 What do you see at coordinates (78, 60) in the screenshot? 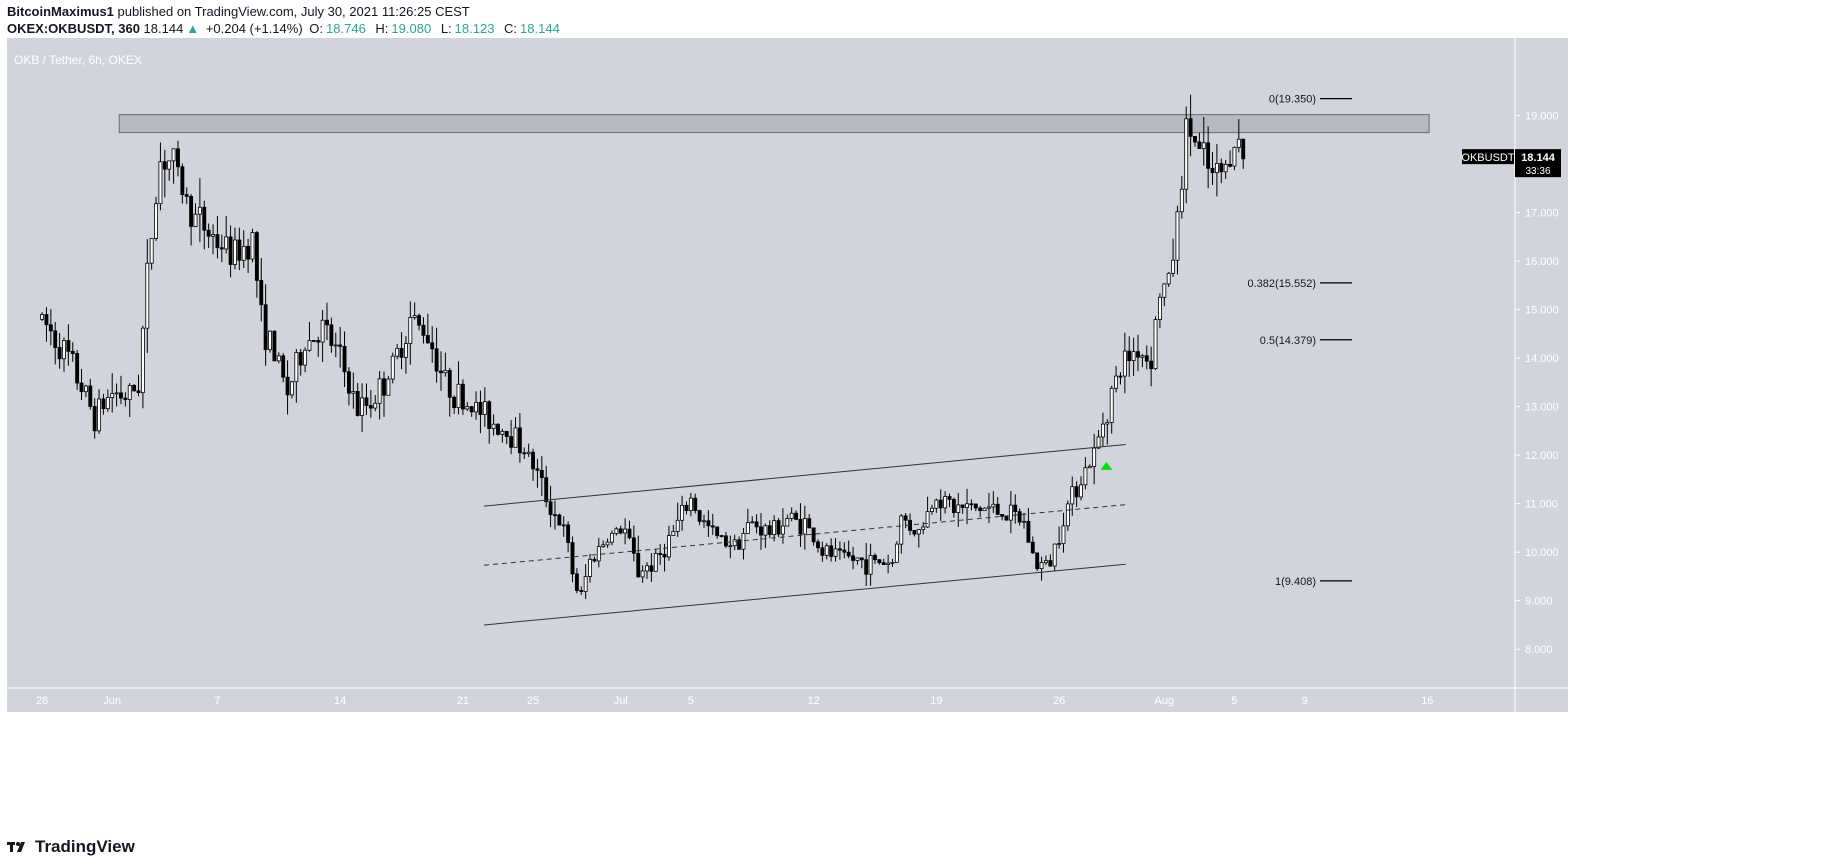
I see `chart-title: OKB / Tether, 6h, OKEX` at bounding box center [78, 60].